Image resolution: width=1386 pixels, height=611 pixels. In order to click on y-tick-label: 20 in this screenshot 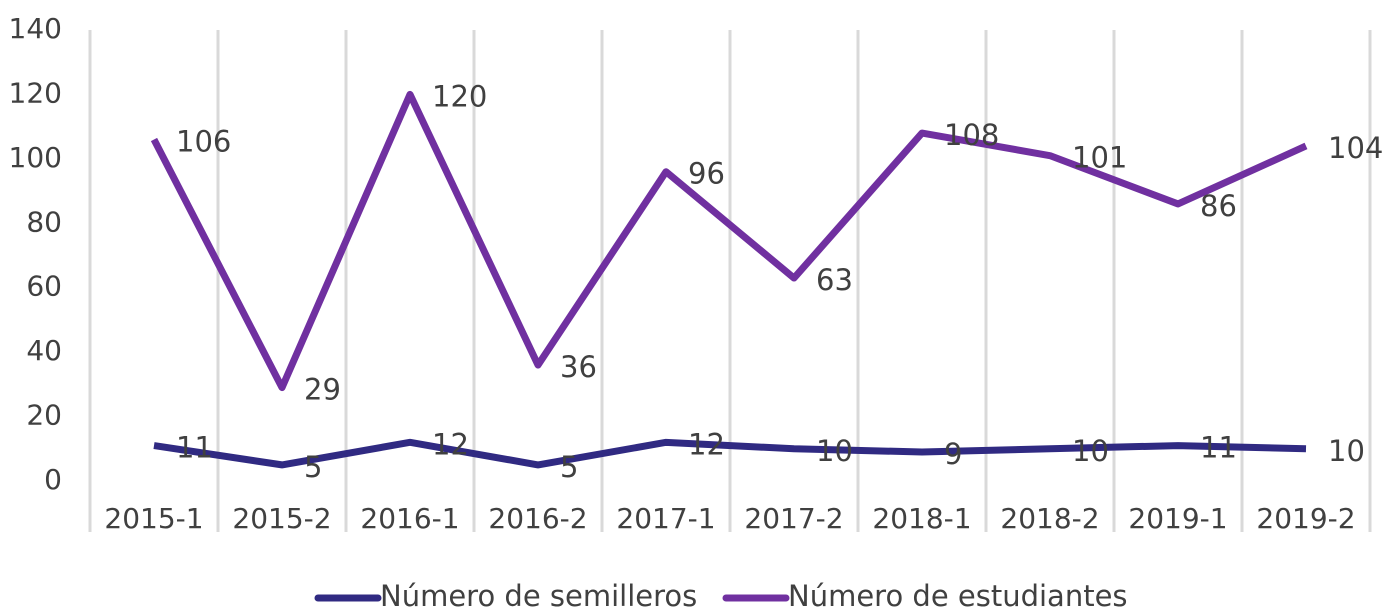, I will do `click(44, 415)`.